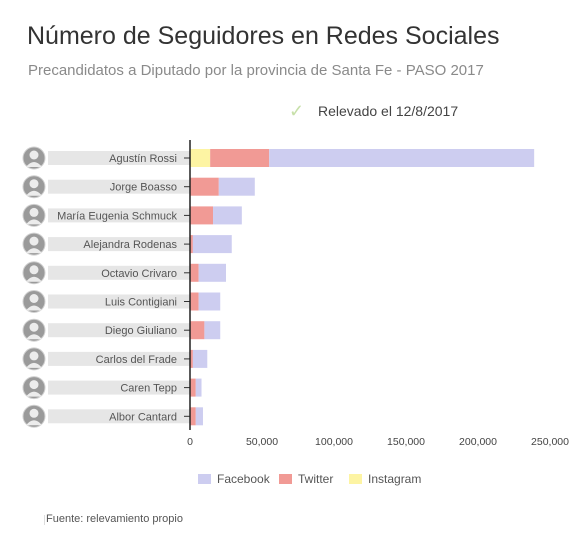  Describe the element at coordinates (297, 111) in the screenshot. I see `check-icon: ✓` at that location.